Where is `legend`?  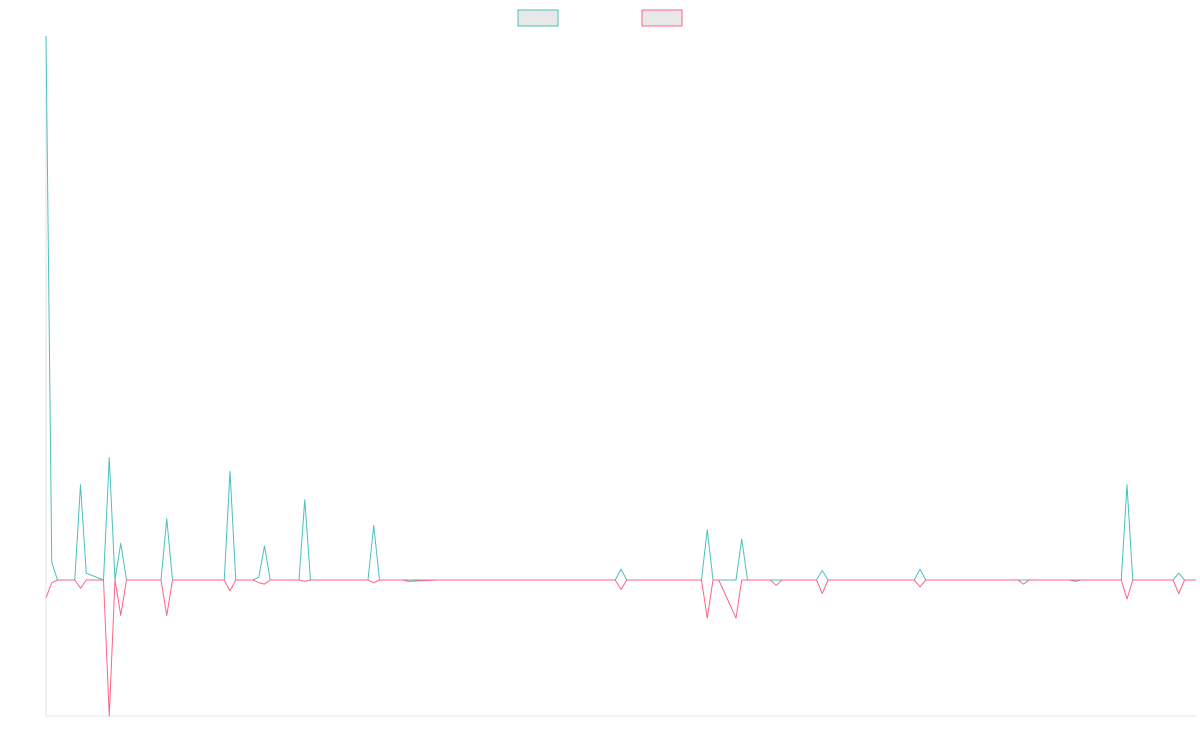
legend is located at coordinates (600, 18).